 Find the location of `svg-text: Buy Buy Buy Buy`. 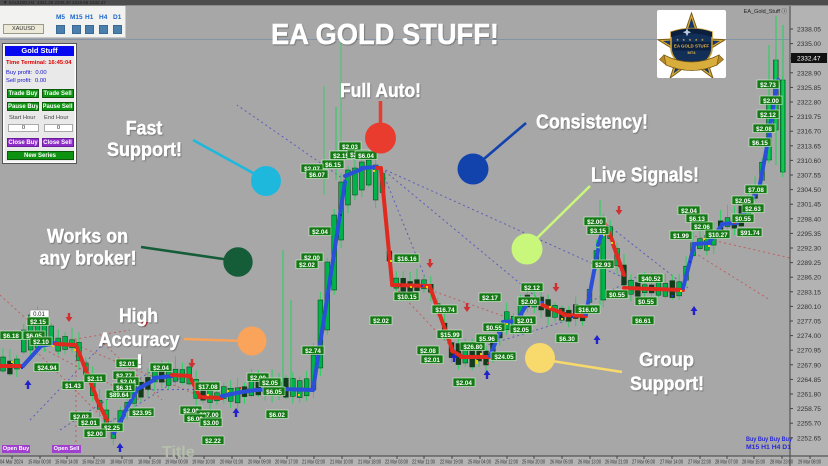

svg-text: Buy Buy Buy Buy is located at coordinates (769, 439).